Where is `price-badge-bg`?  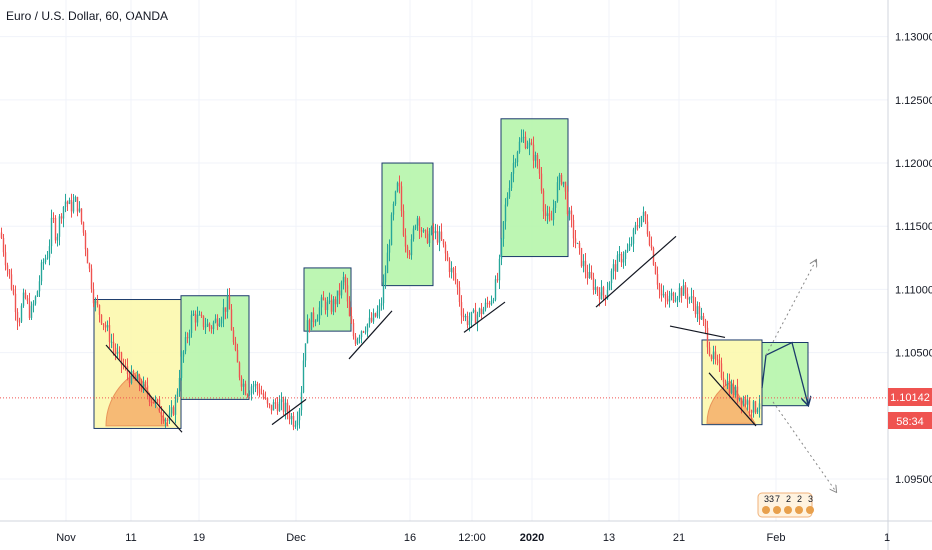 price-badge-bg is located at coordinates (910, 397).